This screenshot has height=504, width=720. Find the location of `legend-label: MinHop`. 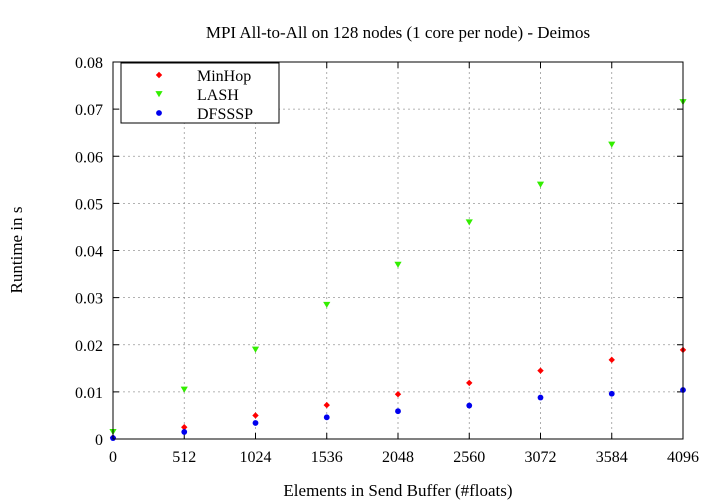

legend-label: MinHop is located at coordinates (224, 76).